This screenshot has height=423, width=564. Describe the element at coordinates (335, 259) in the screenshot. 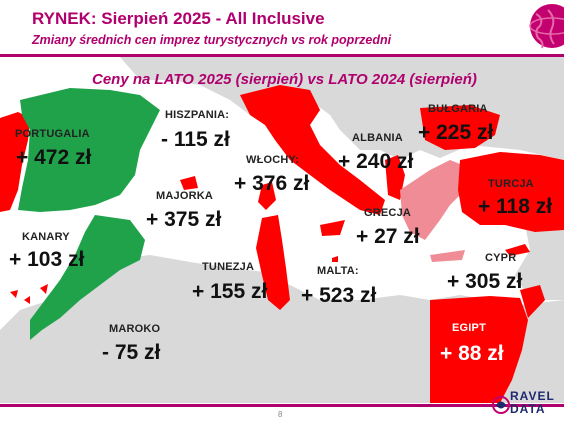

I see `map-malta` at that location.